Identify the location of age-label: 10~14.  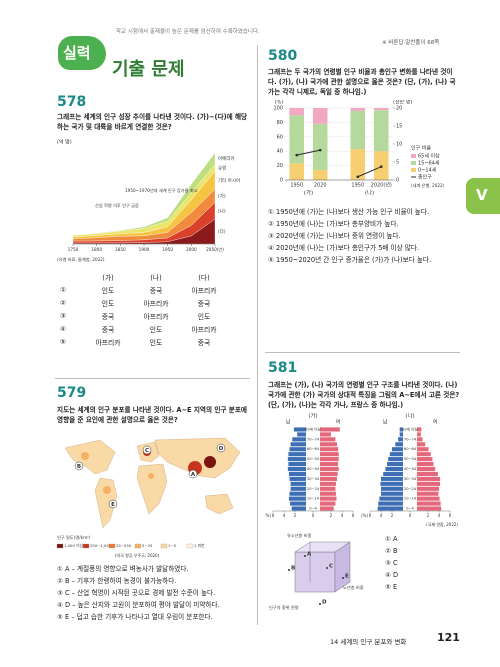
(313, 499).